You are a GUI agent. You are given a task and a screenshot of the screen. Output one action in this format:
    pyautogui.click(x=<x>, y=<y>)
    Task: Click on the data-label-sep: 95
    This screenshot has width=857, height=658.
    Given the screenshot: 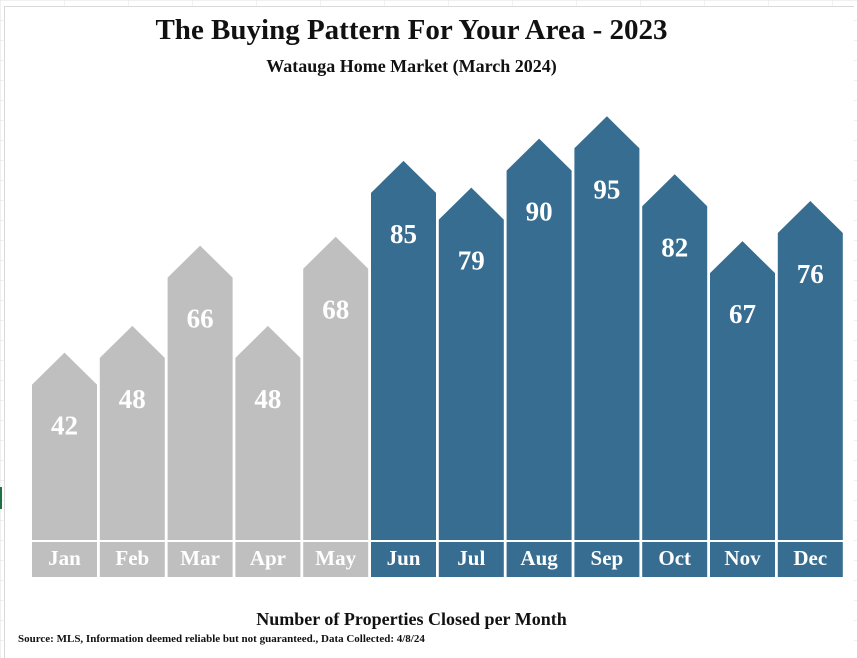 What is the action you would take?
    pyautogui.click(x=606, y=189)
    